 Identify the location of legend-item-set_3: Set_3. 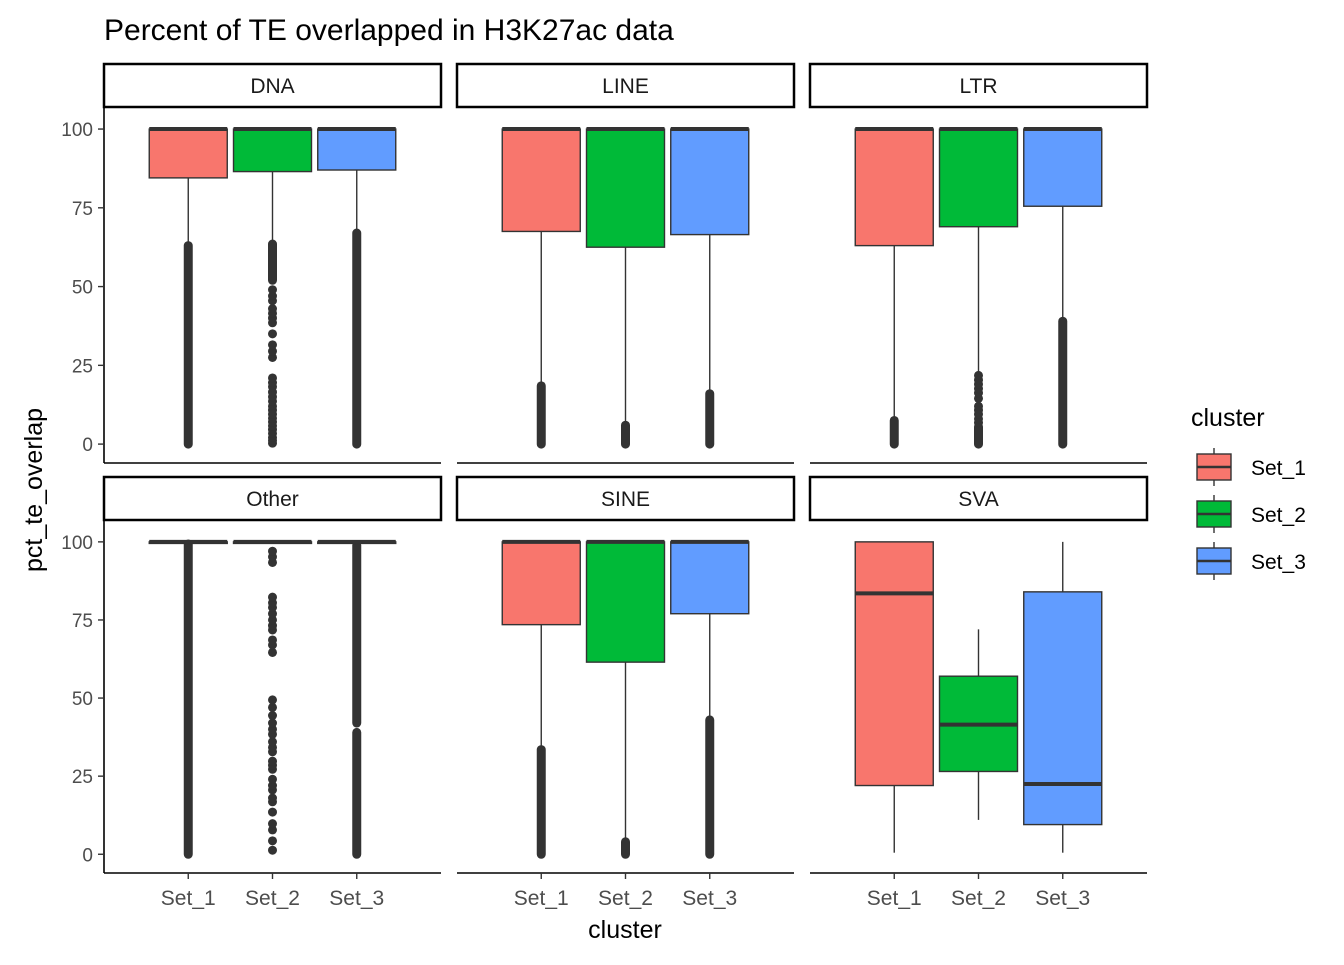
(1251, 561).